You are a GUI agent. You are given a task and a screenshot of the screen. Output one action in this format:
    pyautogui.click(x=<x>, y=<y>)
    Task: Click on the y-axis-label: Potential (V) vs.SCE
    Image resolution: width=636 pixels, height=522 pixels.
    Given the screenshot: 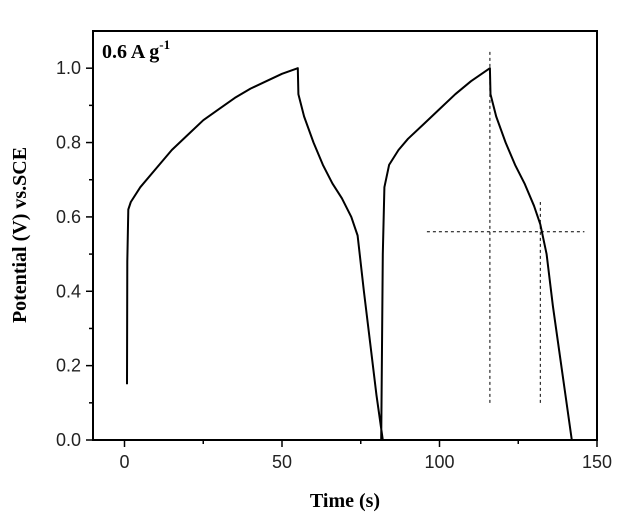 What is the action you would take?
    pyautogui.click(x=20, y=235)
    